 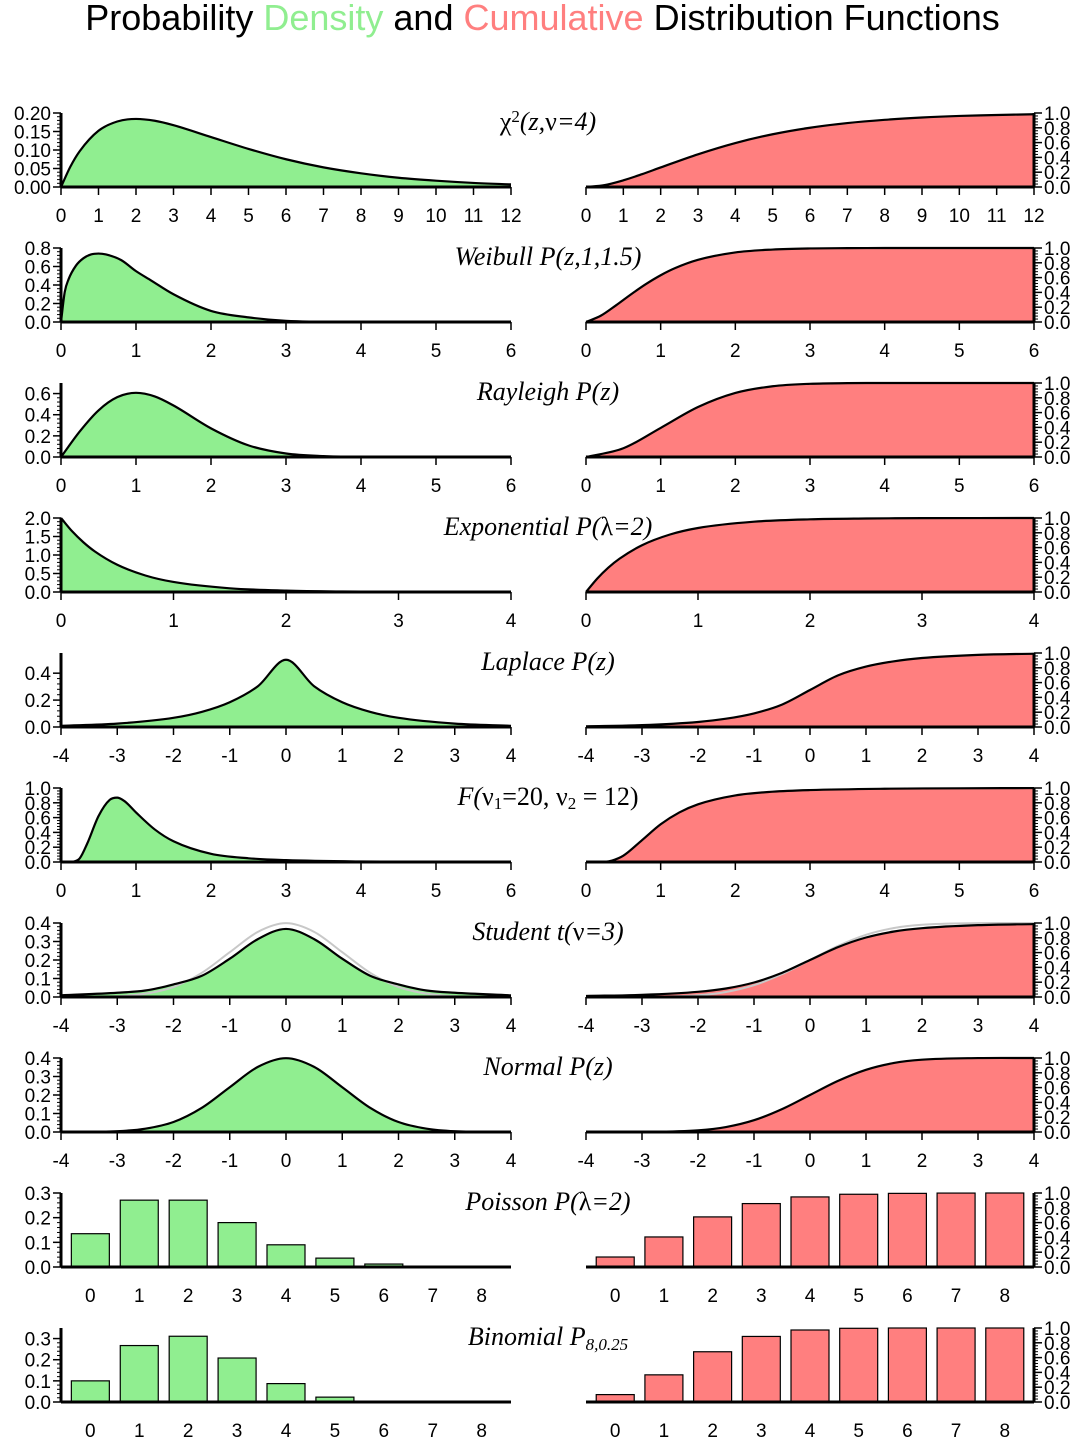 What do you see at coordinates (174, 19) in the screenshot?
I see `title-part-1: Probability` at bounding box center [174, 19].